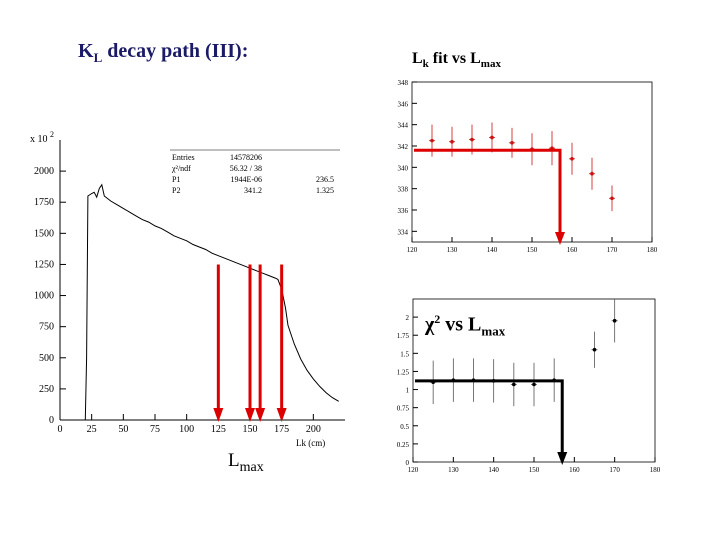 This screenshot has height=540, width=720. I want to click on stats-label: P1, so click(176, 179).